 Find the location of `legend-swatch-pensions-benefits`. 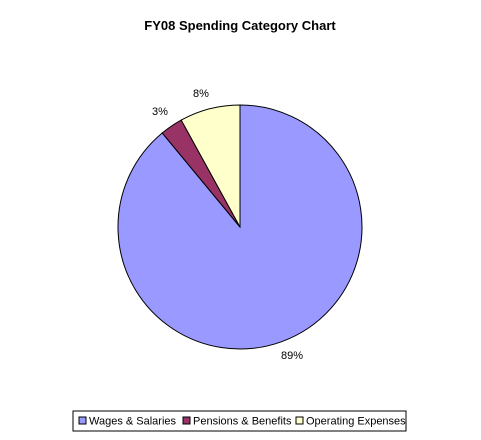

legend-swatch-pensions-benefits is located at coordinates (186, 420).